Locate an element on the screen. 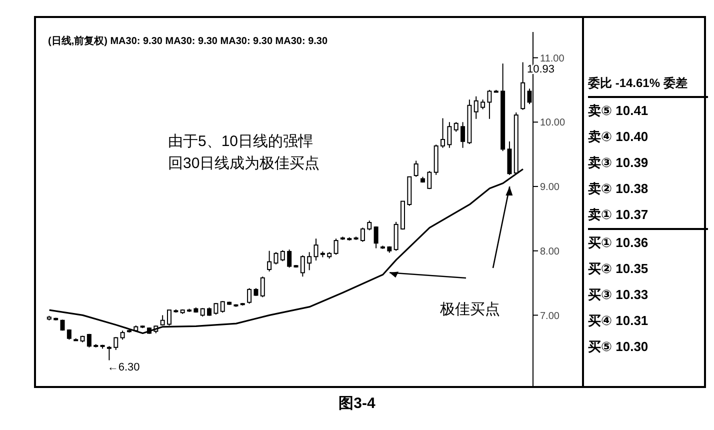 This screenshot has width=714, height=430. text: 买③ 10.33 is located at coordinates (619, 295).